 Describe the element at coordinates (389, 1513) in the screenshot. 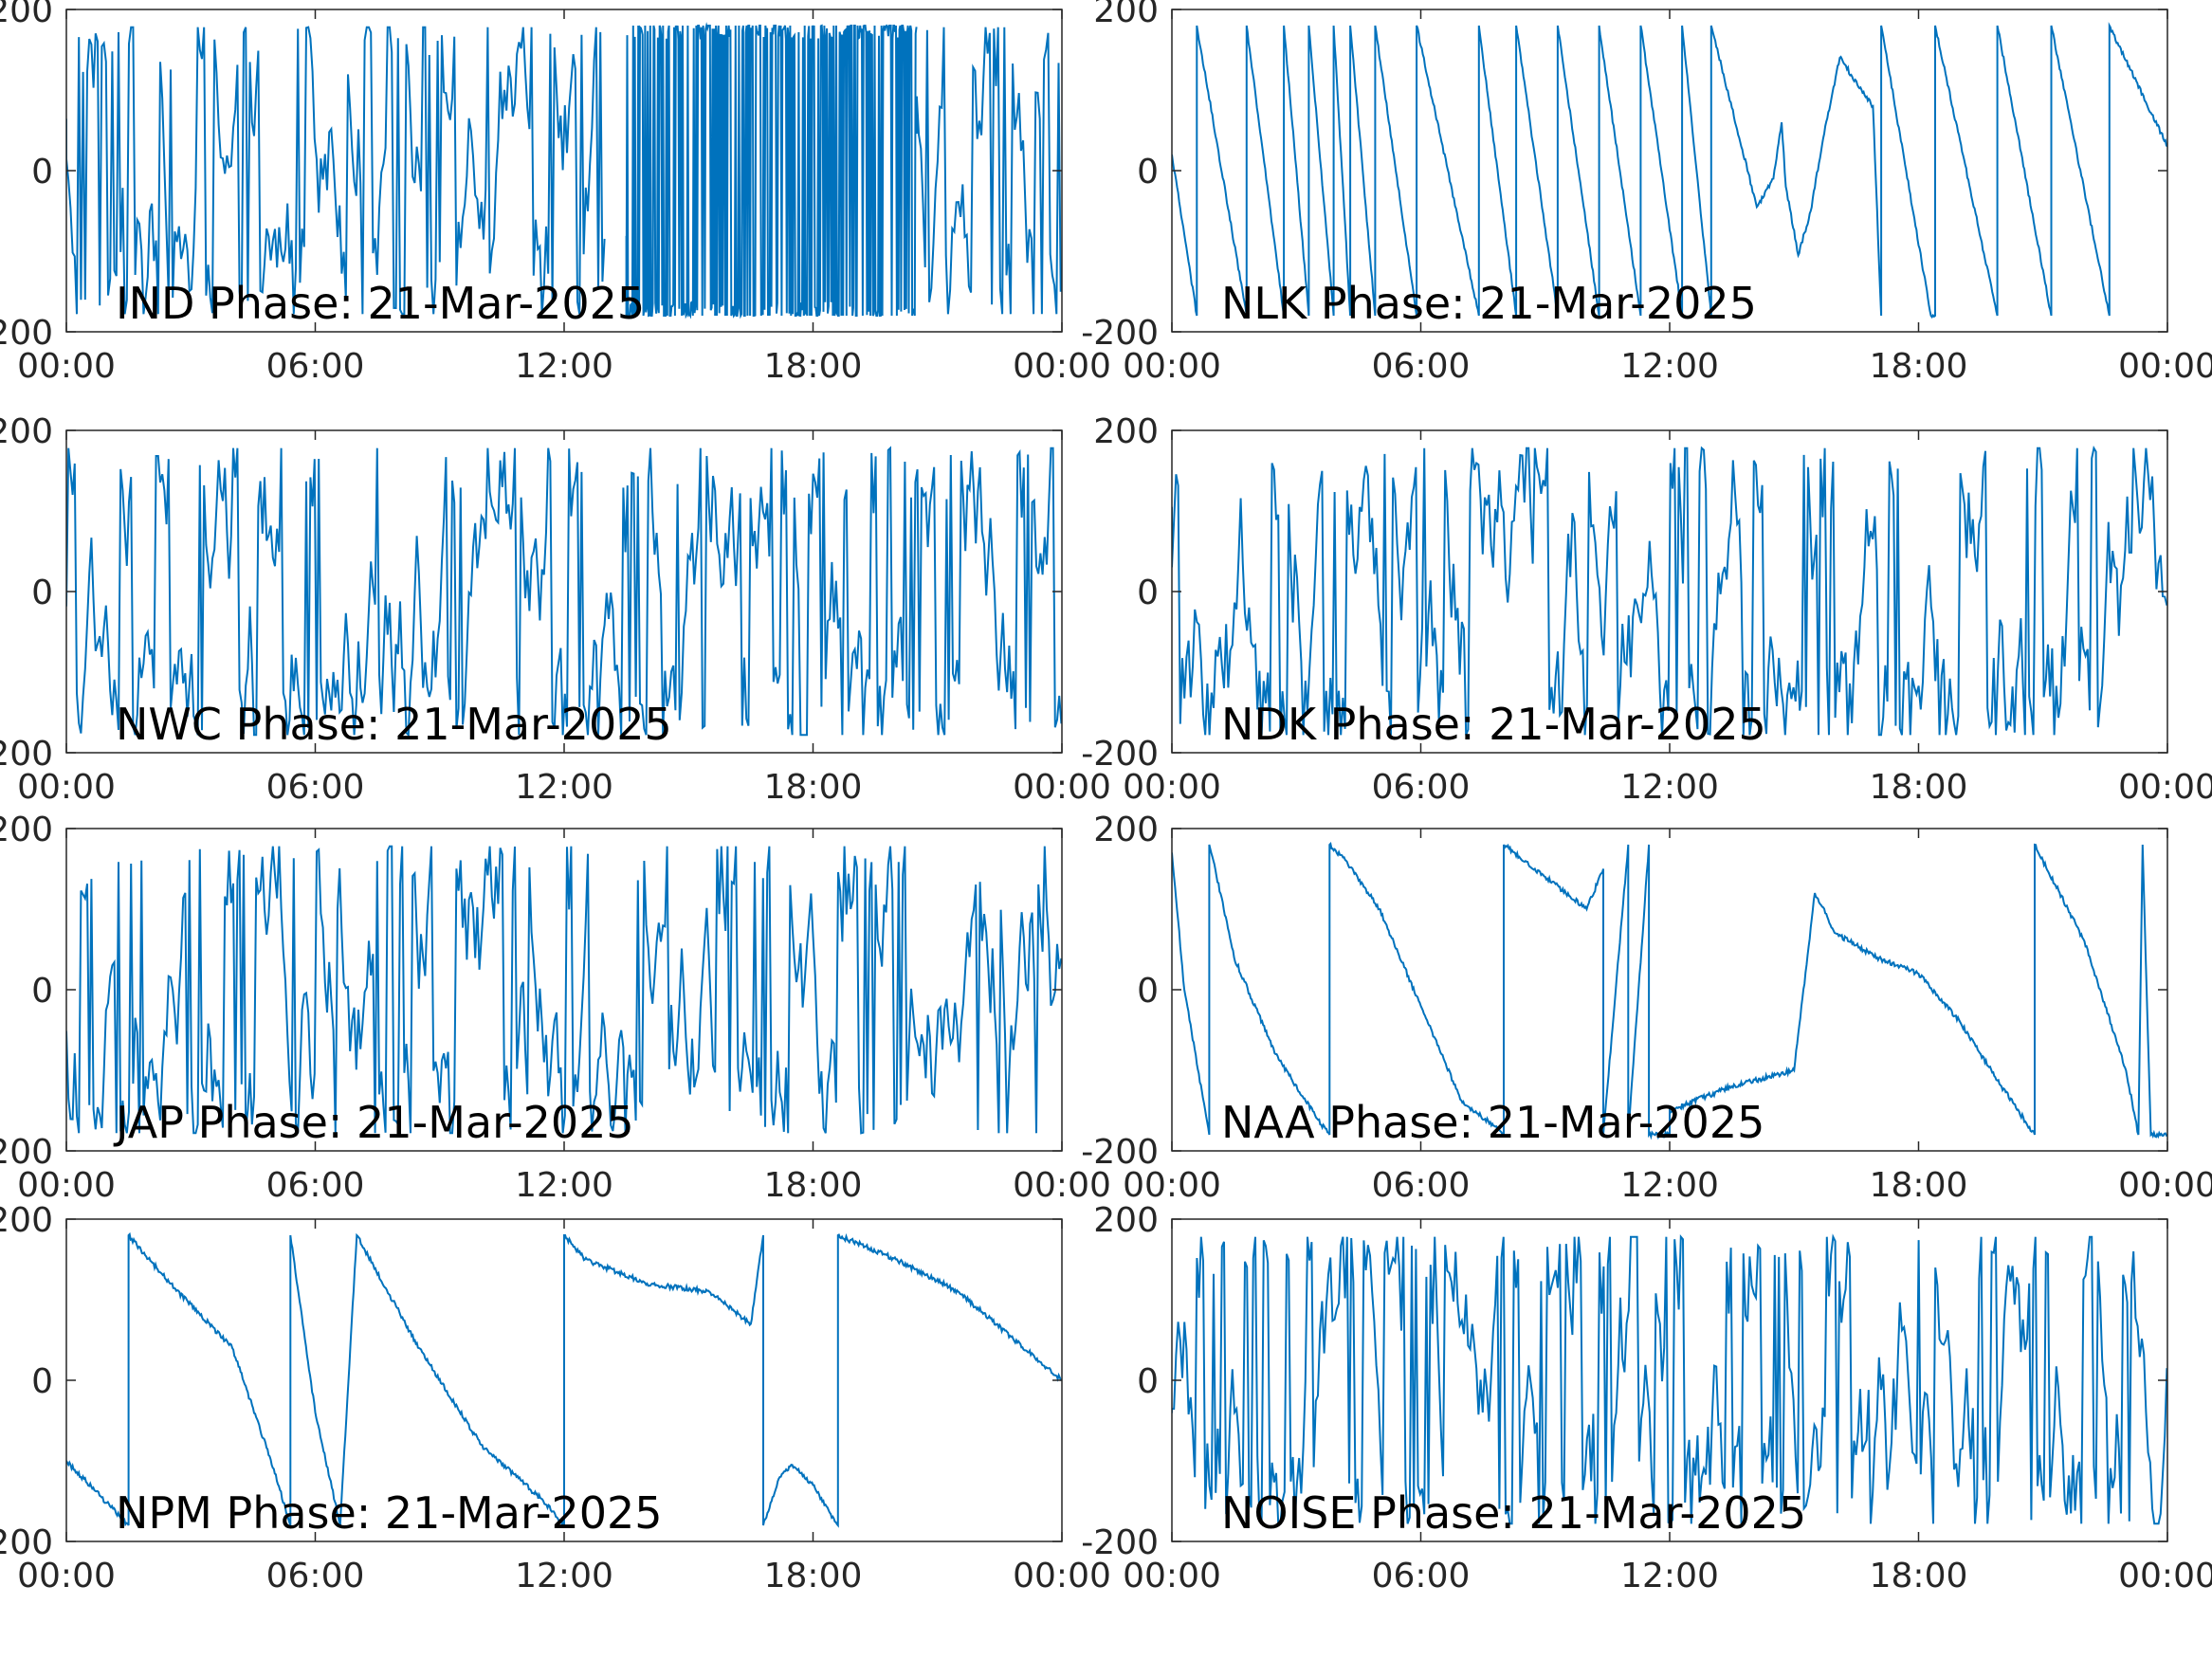

I see `chart-title: NPM Phase: 21-Mar-2025` at that location.